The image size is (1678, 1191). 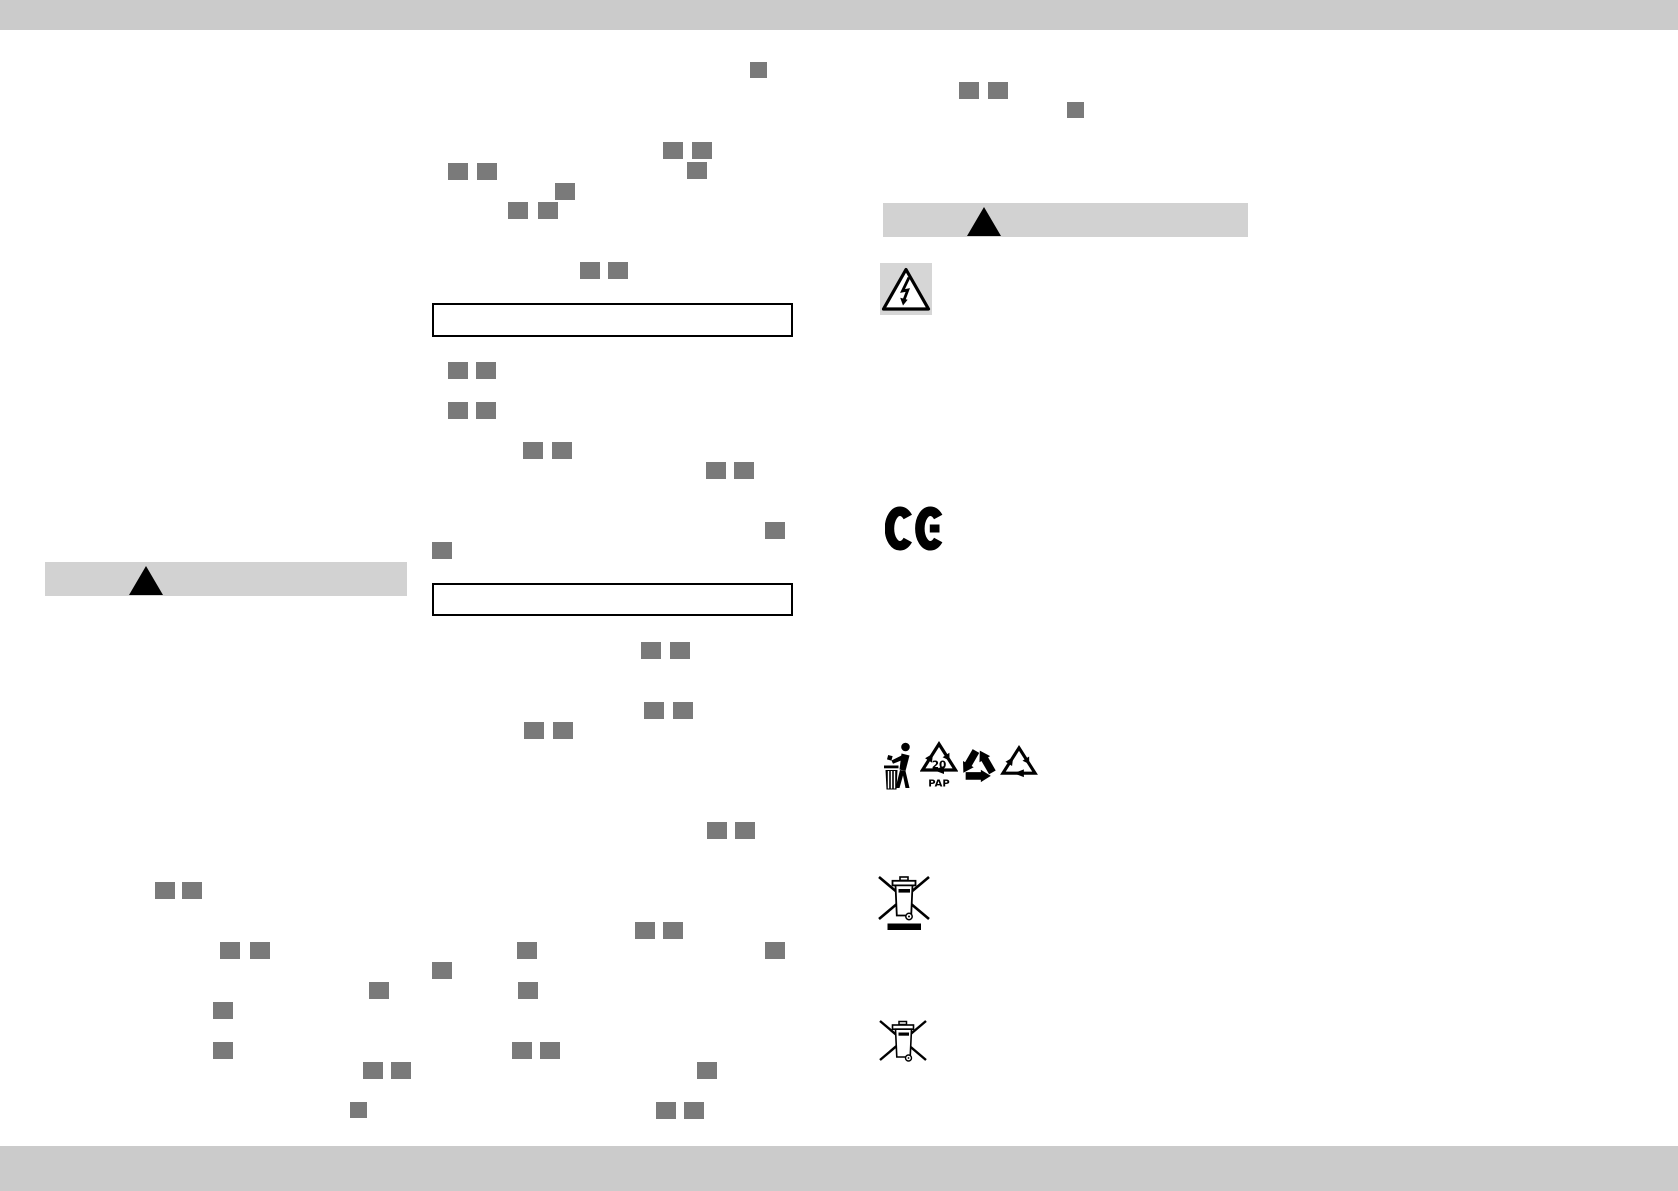 What do you see at coordinates (839, 15) in the screenshot?
I see `top-chrome-bar` at bounding box center [839, 15].